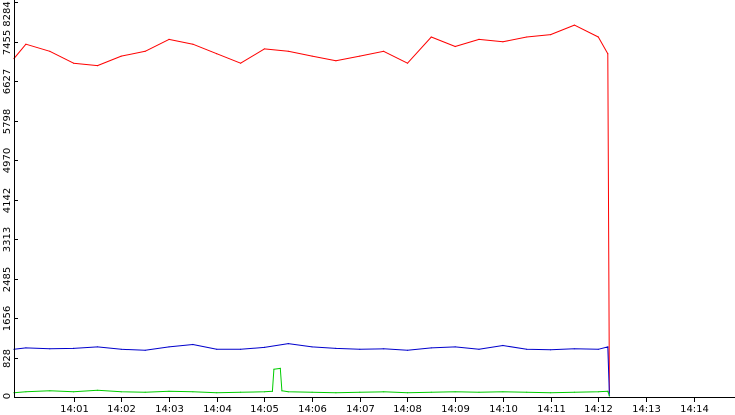 The width and height of the screenshot is (735, 415). Describe the element at coordinates (121, 409) in the screenshot. I see `x-tick-label: 14:02` at that location.